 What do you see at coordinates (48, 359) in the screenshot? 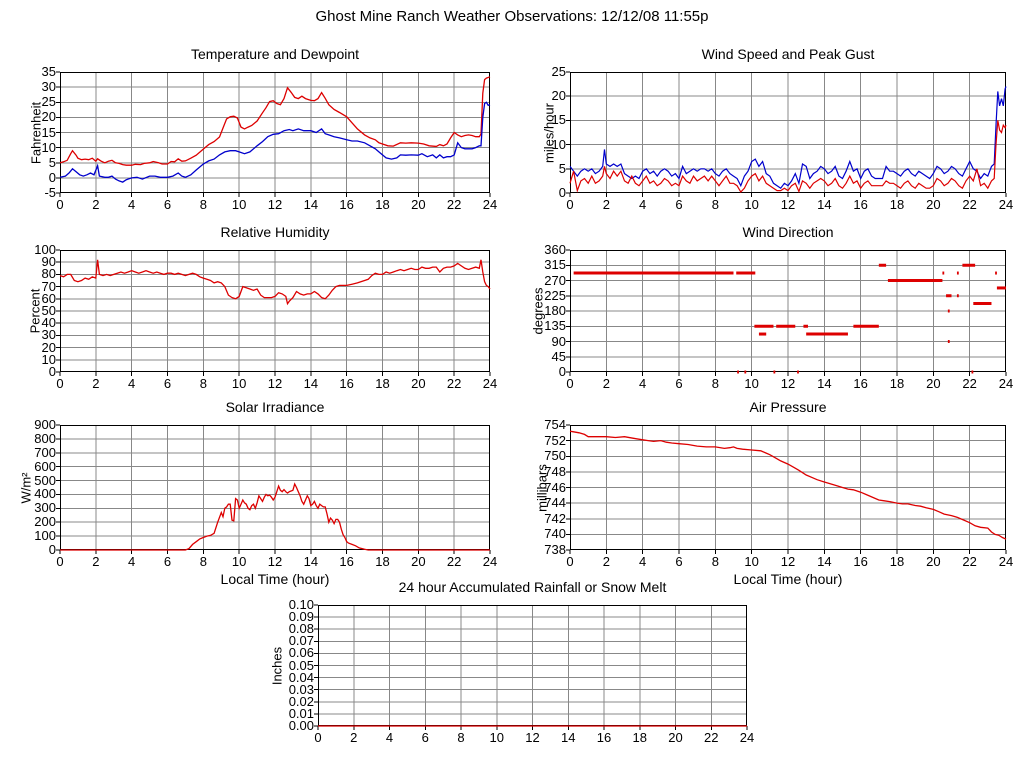
I see `y-tick-label: 10` at bounding box center [48, 359].